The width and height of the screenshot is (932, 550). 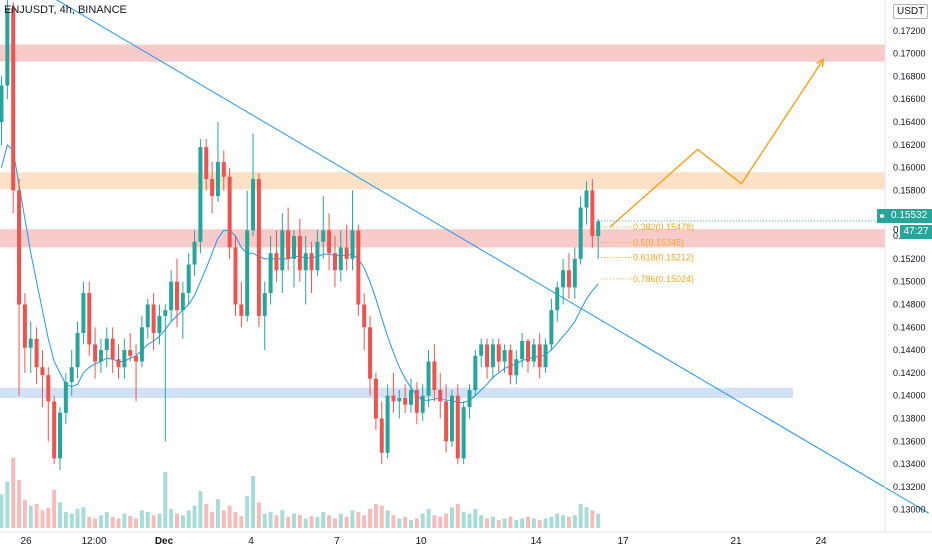 I want to click on symbol-title: ENJUSDT, 4h, BINANCE, so click(x=65, y=10).